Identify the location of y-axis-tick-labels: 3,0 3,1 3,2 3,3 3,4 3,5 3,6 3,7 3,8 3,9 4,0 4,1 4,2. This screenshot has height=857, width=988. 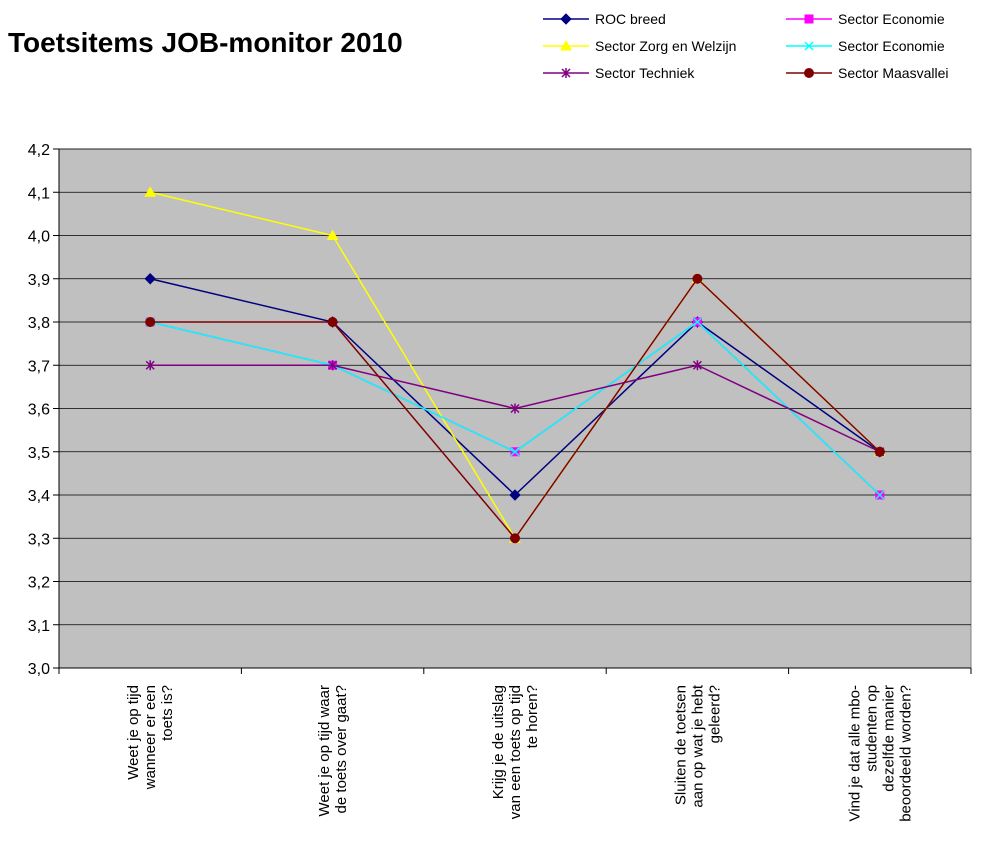
(39, 410).